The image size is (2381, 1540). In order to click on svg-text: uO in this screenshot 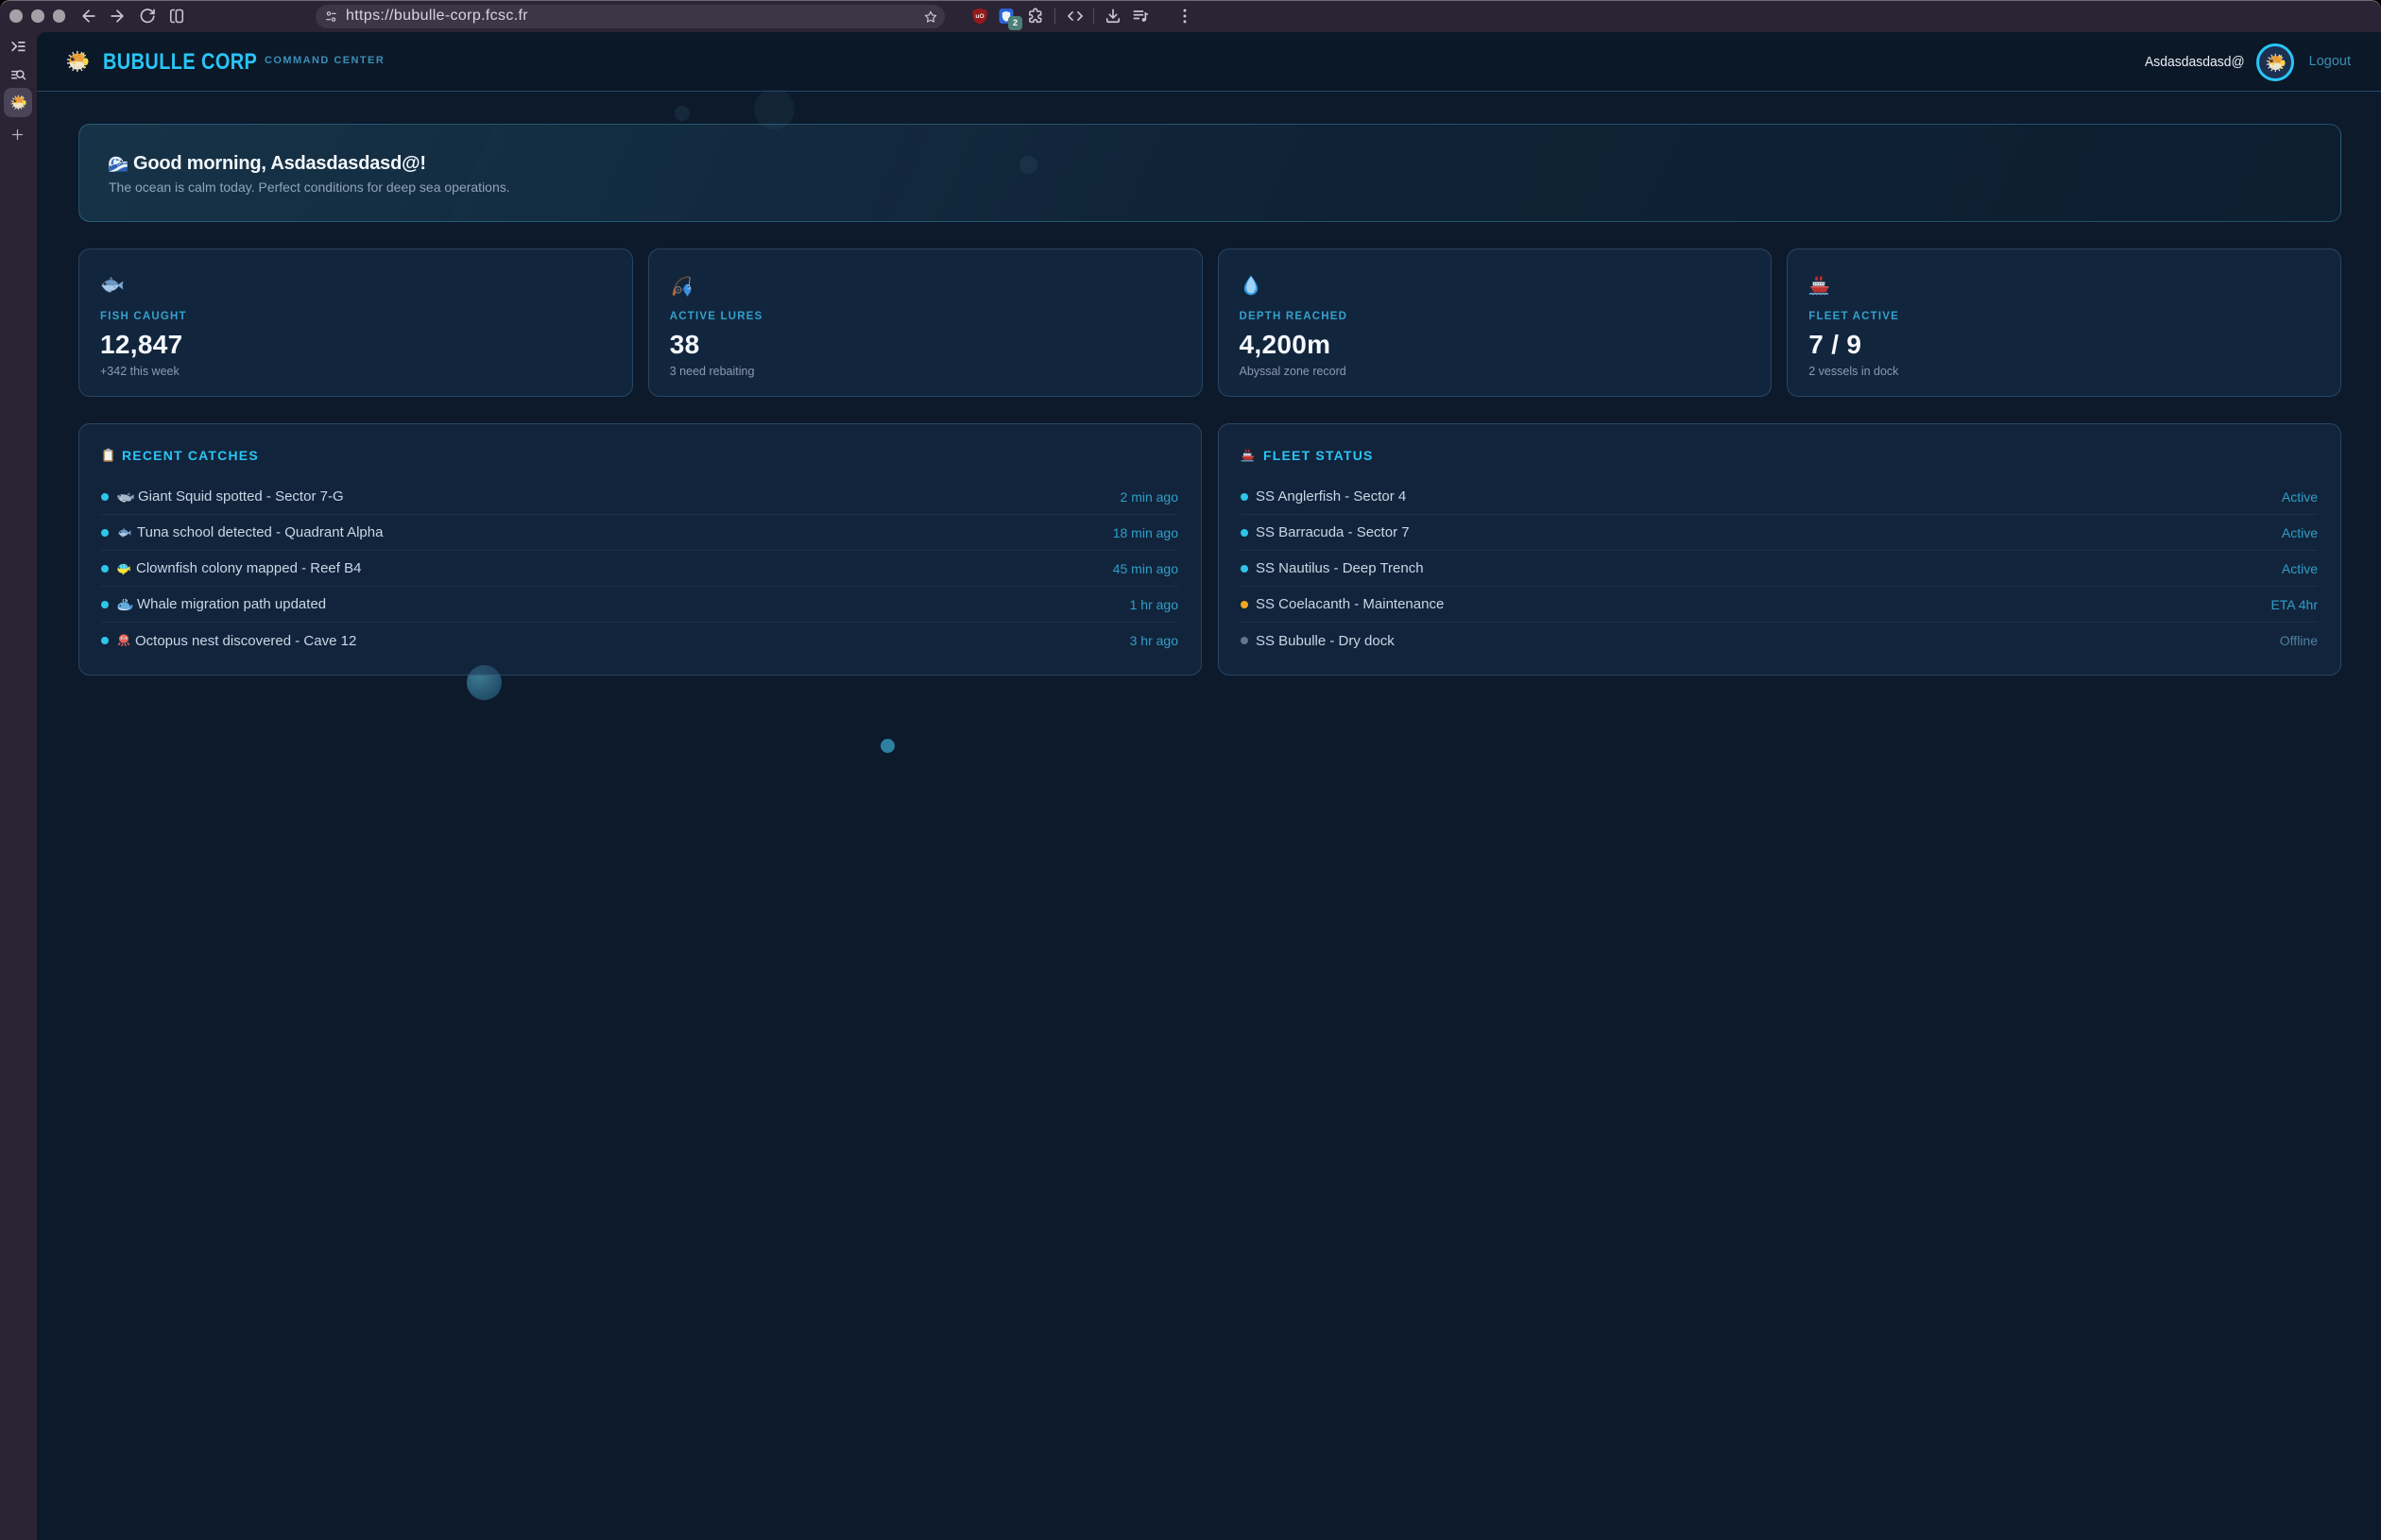, I will do `click(980, 16)`.